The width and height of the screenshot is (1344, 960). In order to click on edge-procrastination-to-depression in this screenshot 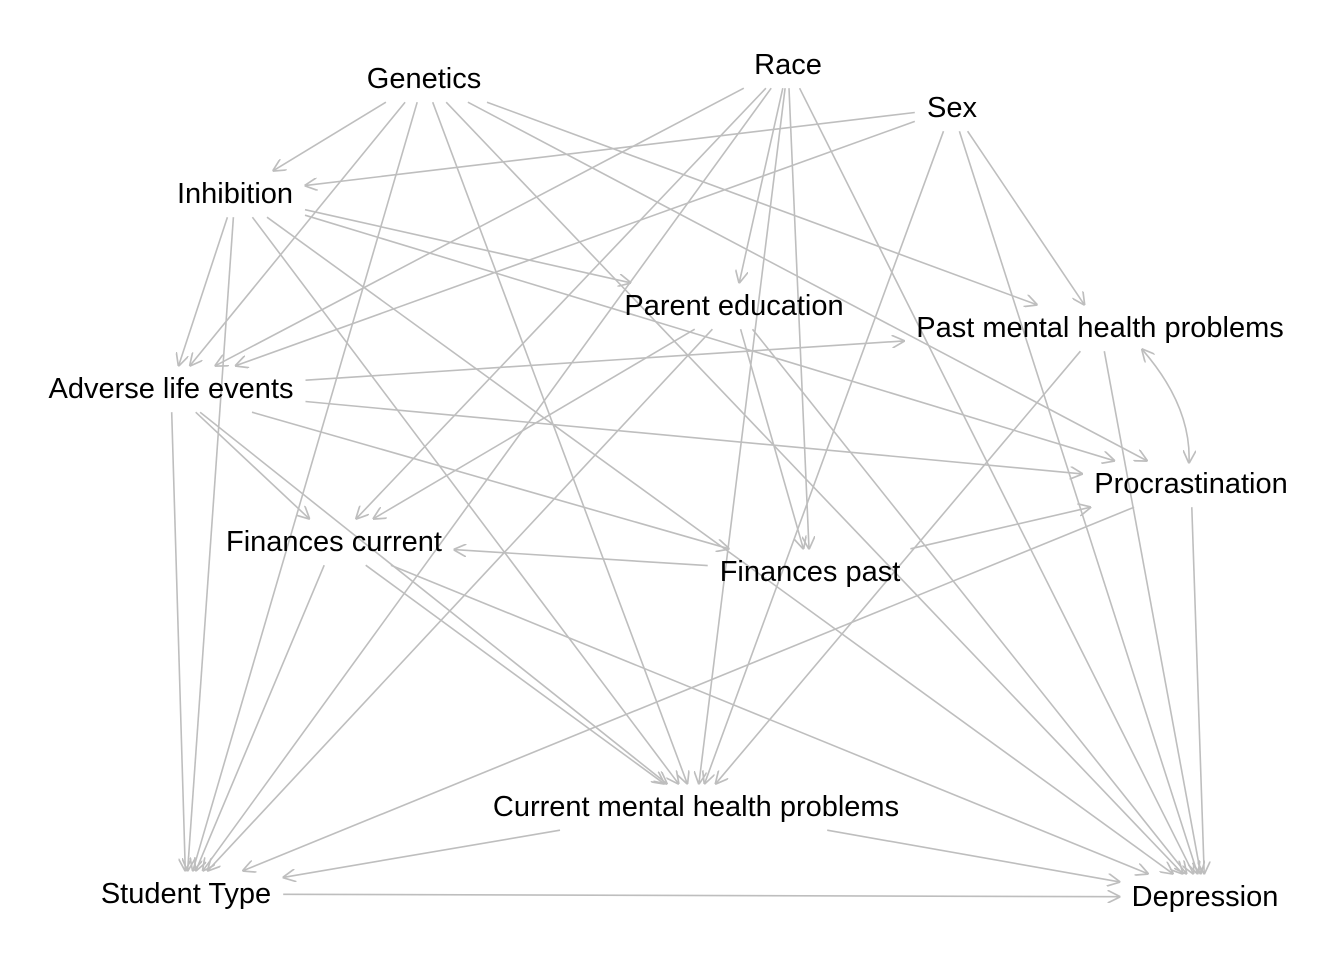, I will do `click(1197, 690)`.